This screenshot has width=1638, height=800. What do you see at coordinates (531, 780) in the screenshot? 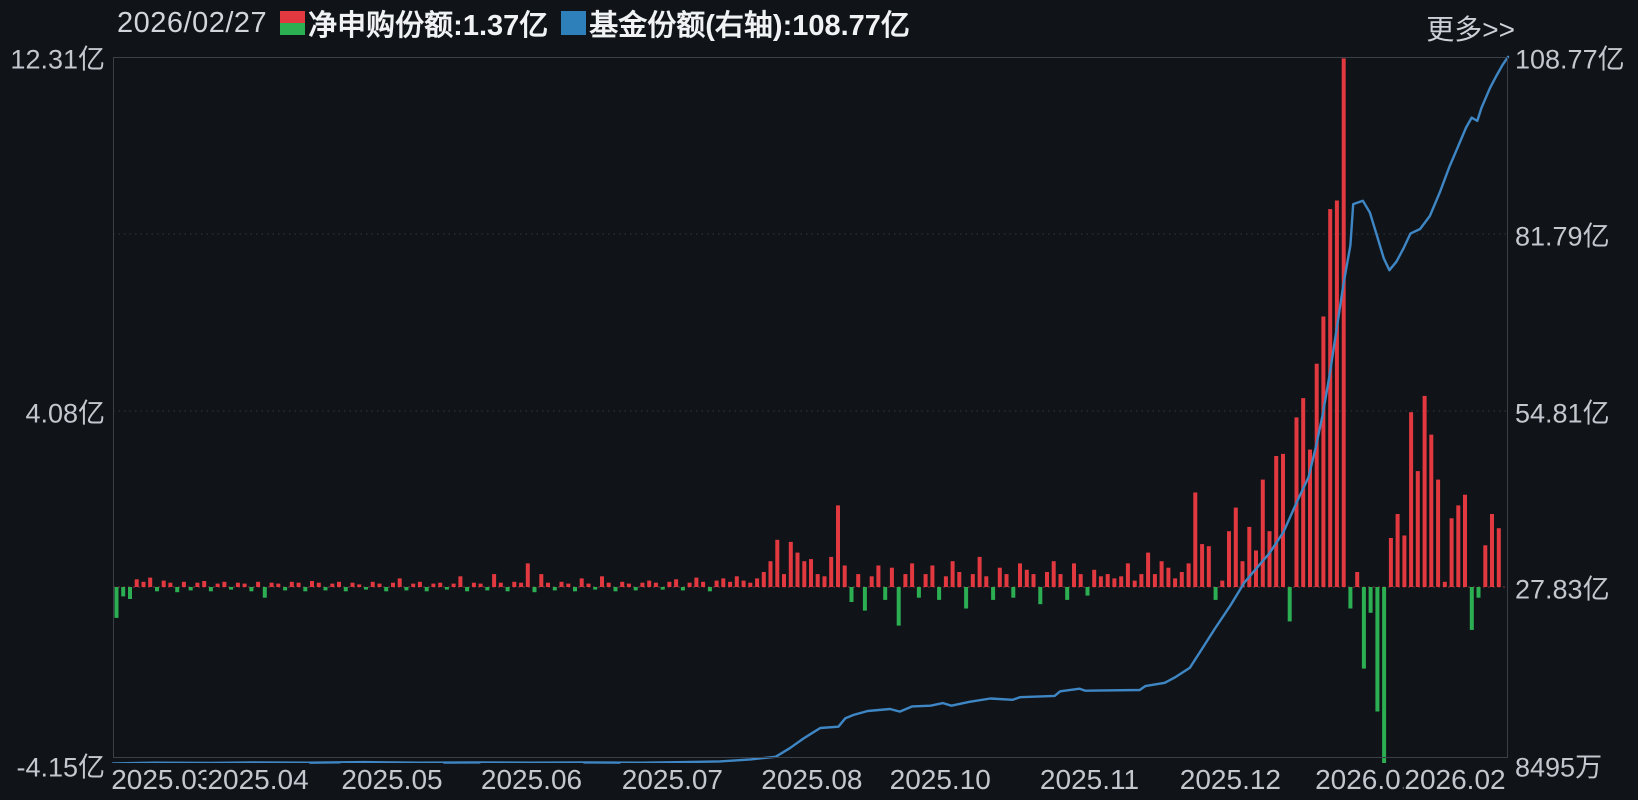
I see `x-axis-label: 2025.06` at bounding box center [531, 780].